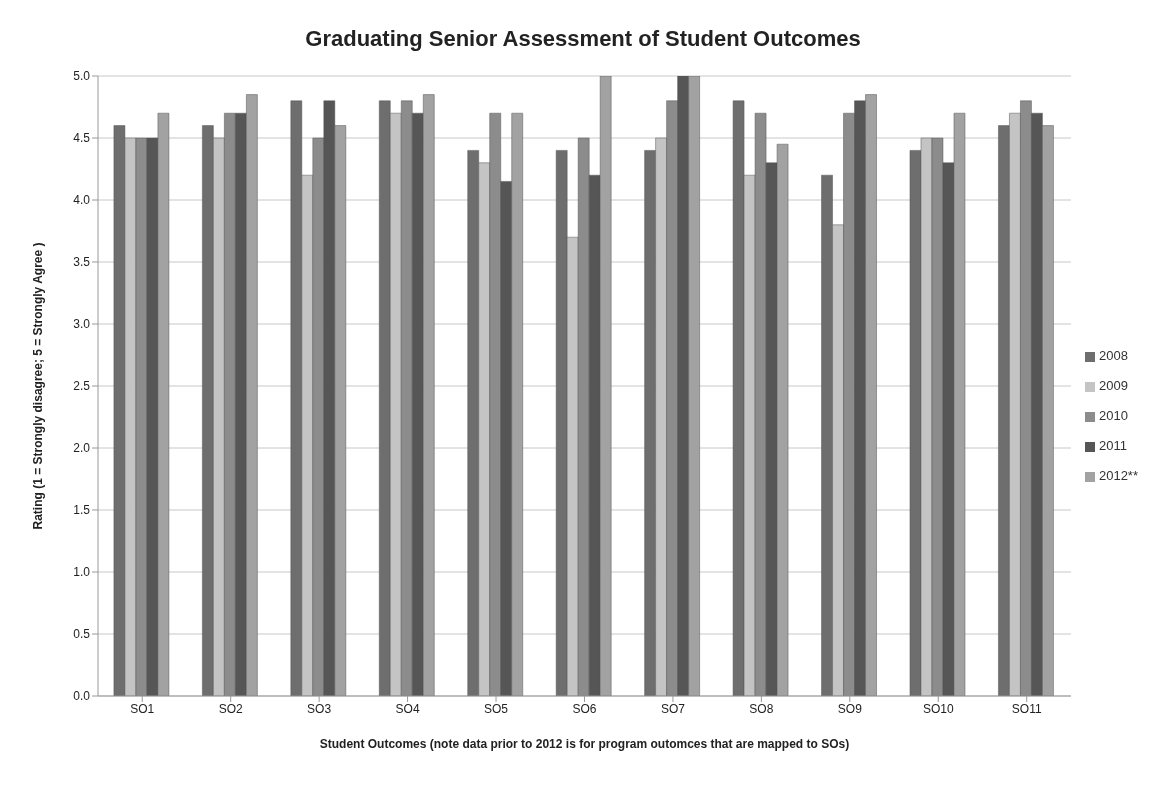  Describe the element at coordinates (82, 510) in the screenshot. I see `y-tick-label: 1.5` at that location.